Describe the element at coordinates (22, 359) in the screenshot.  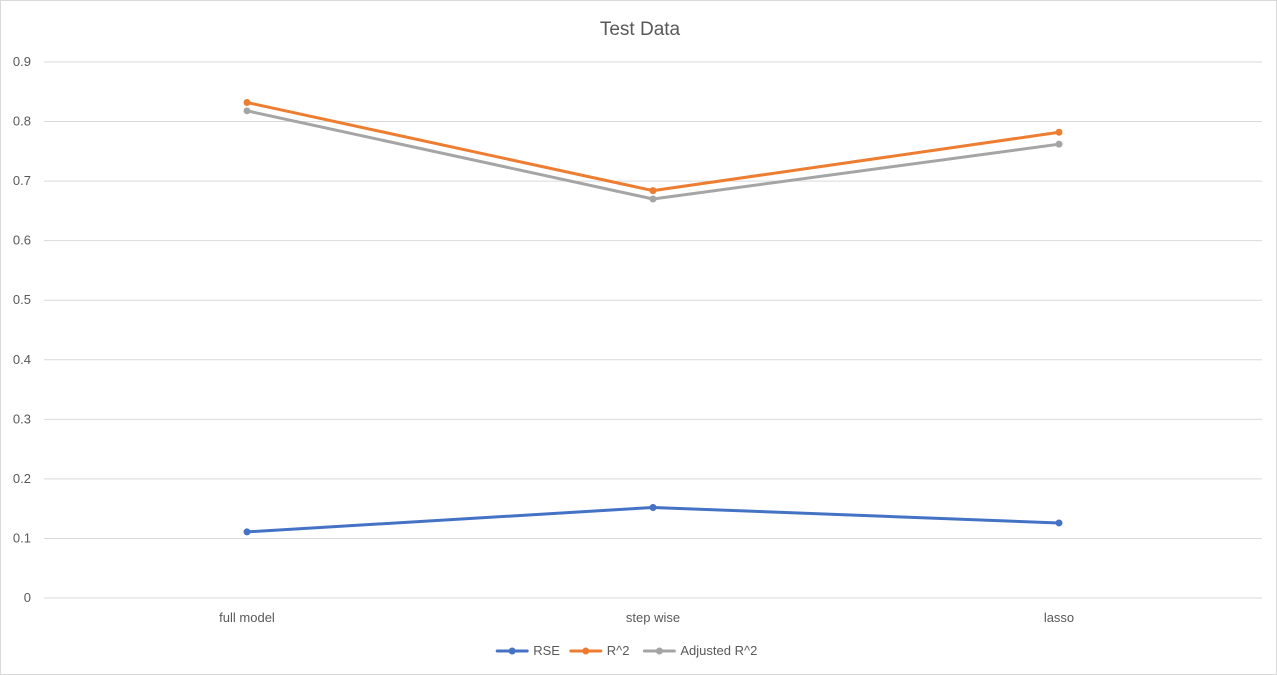
I see `y-tick-label: 0.4` at that location.